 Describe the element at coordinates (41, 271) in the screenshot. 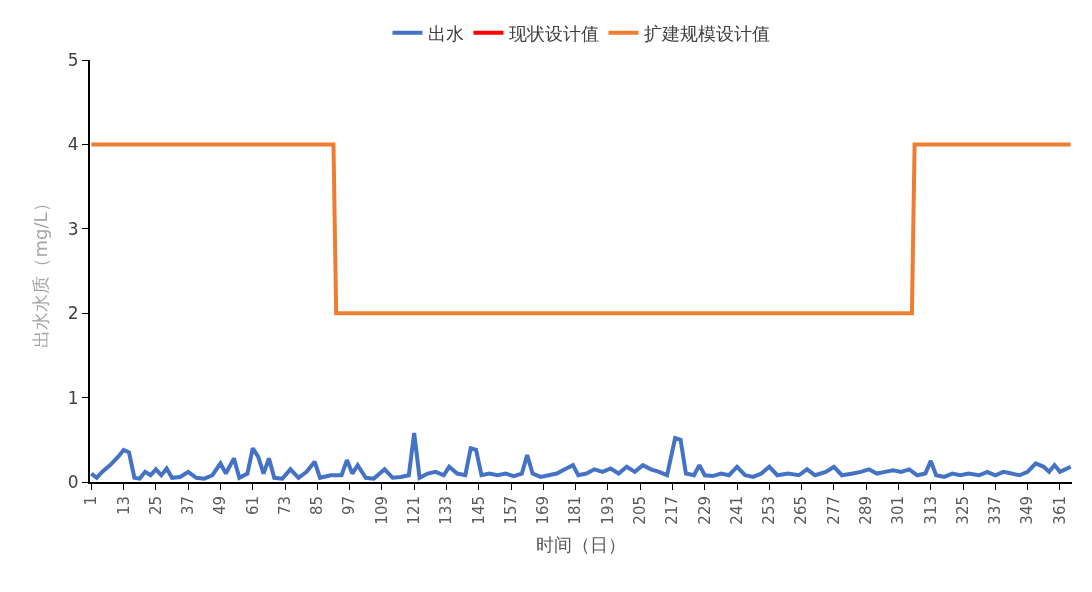

I see `y-axis-title: 出水水质（mg/L）` at that location.